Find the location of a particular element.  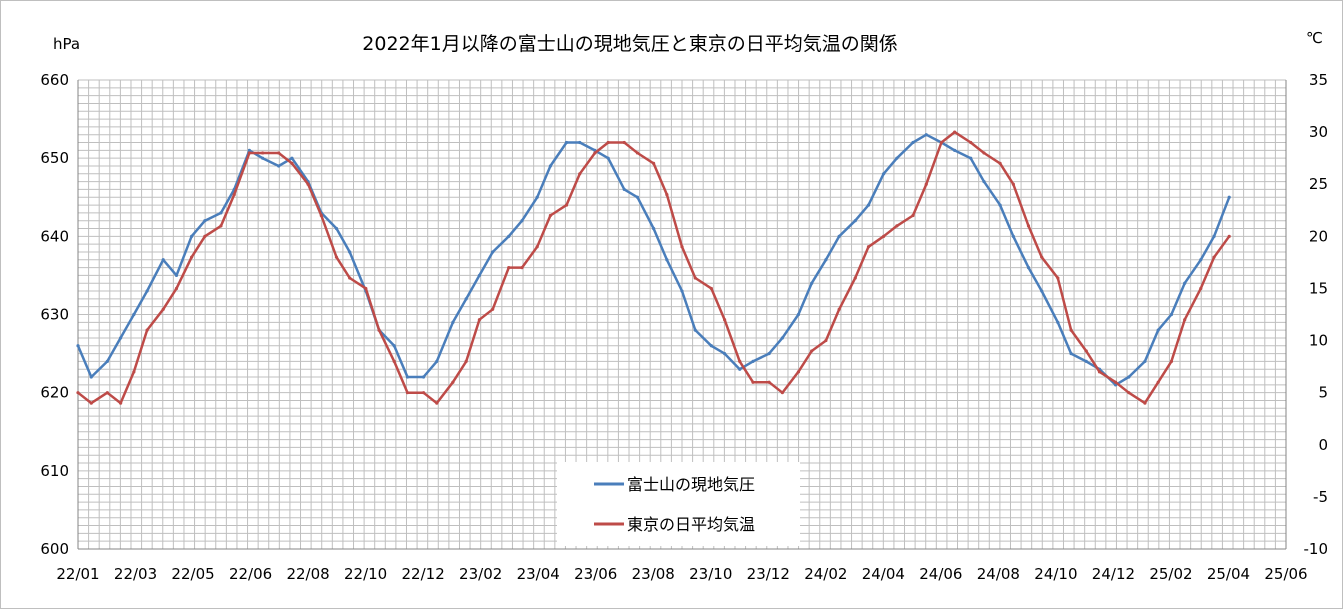

x-tick-label: 24/08 is located at coordinates (998, 574).